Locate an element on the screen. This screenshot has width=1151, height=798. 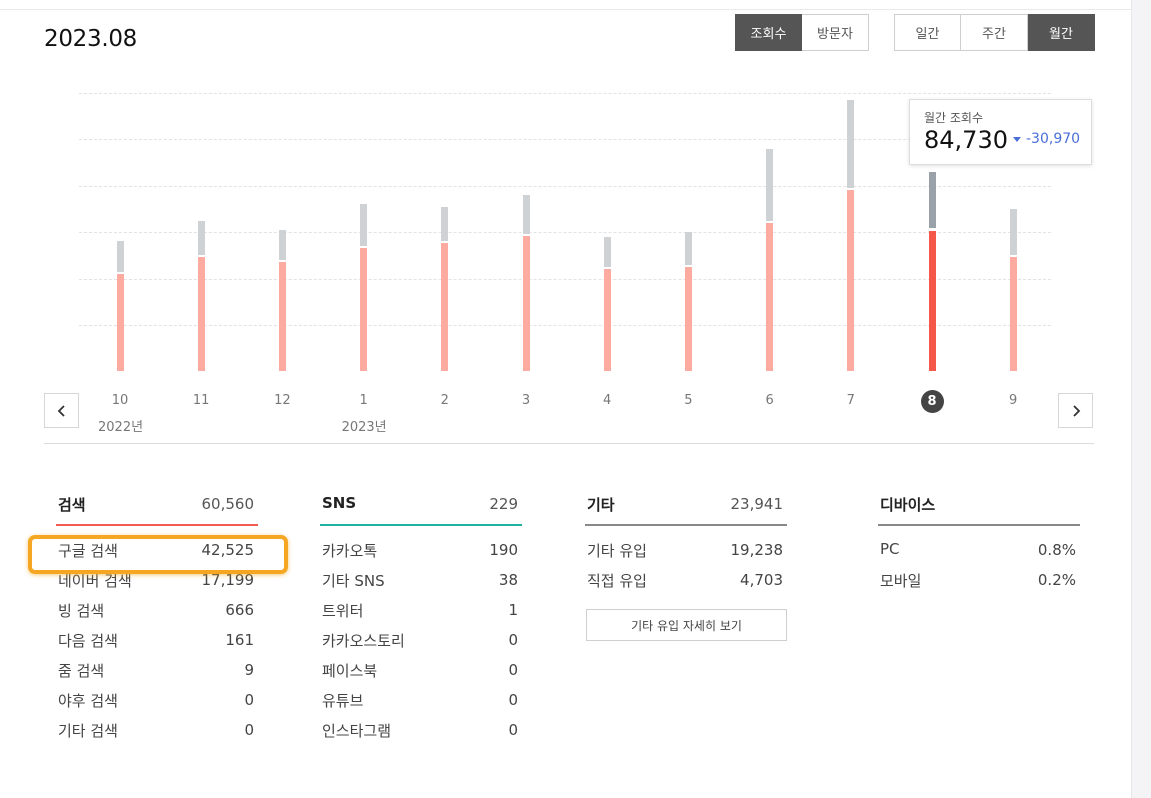
item-label: 다음 검색 is located at coordinates (88, 641).